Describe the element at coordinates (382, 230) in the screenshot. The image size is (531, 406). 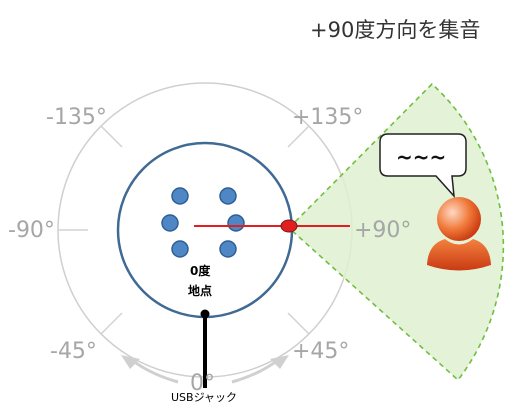
I see `angle-label-p90: +90°` at that location.